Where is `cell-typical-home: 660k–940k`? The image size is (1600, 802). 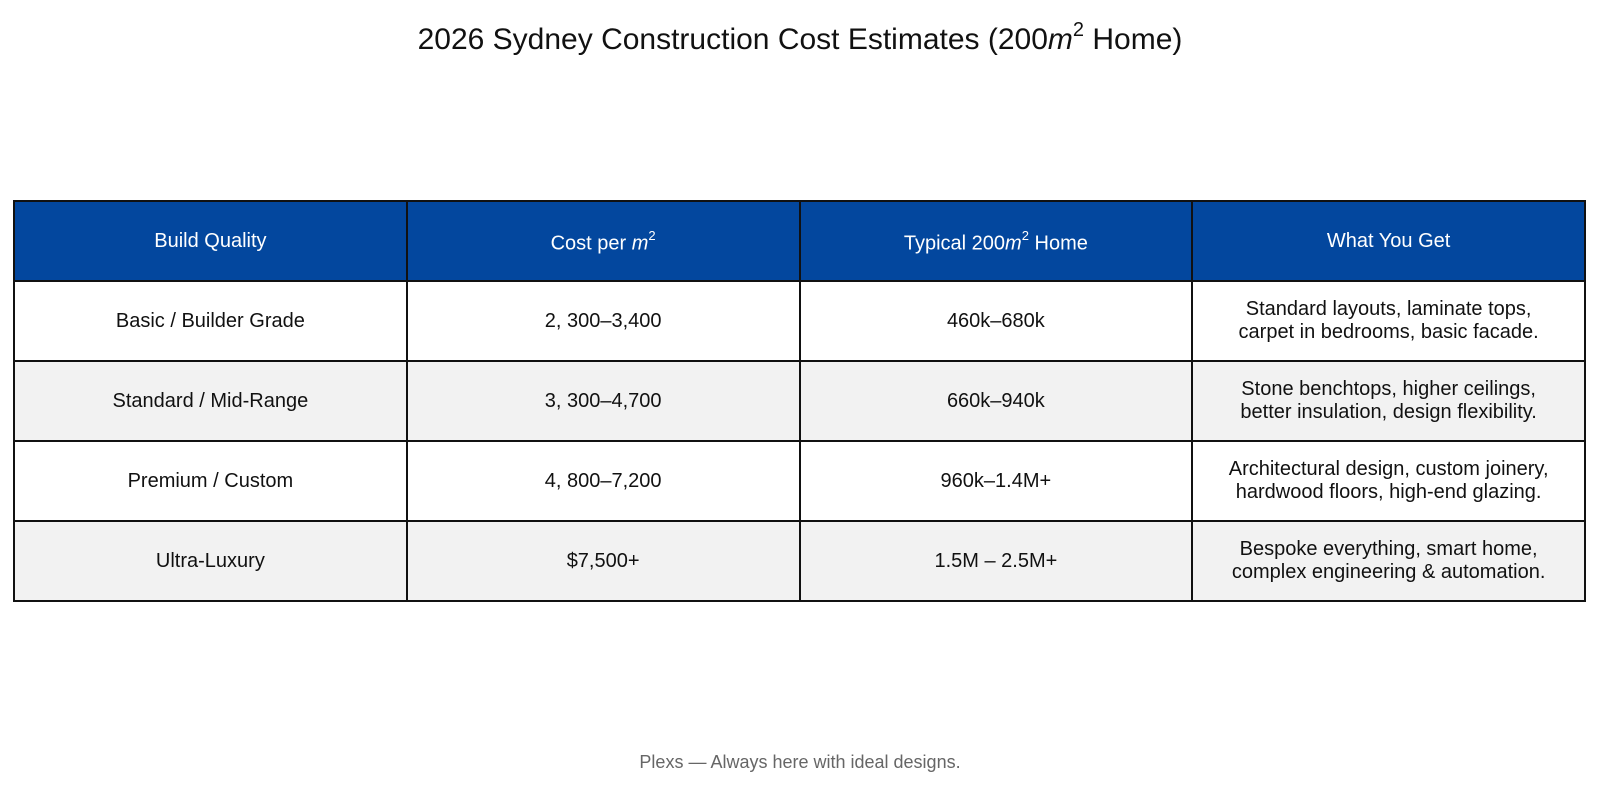 cell-typical-home: 660k–940k is located at coordinates (996, 401).